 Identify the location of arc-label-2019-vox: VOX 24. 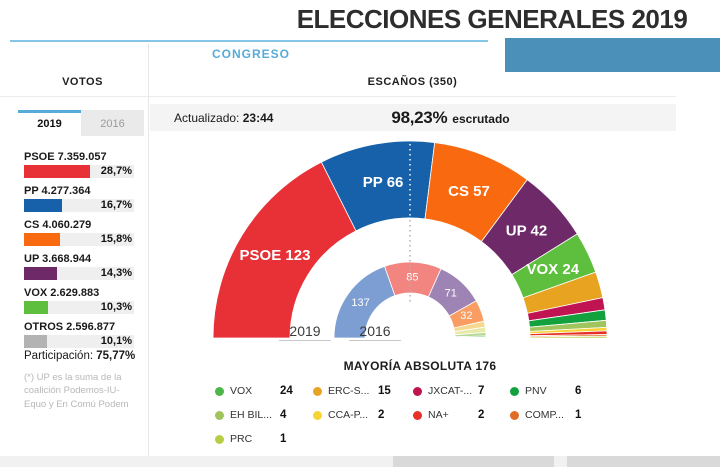
(553, 269).